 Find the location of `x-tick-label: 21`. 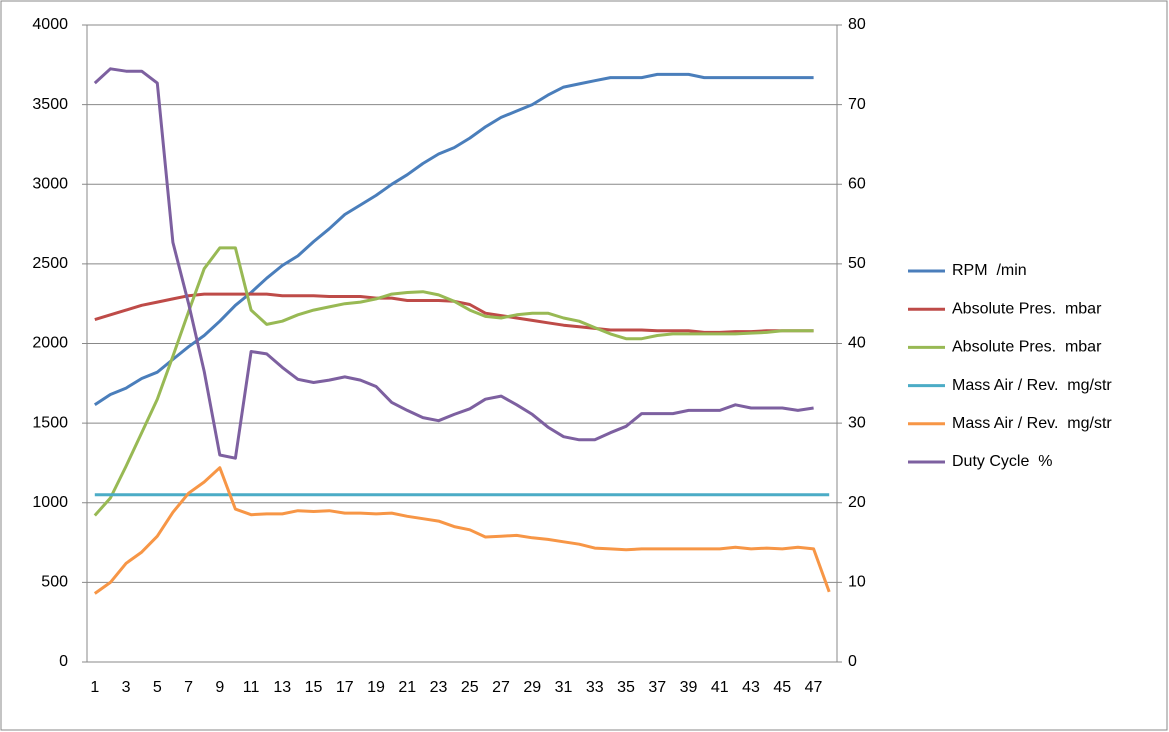

x-tick-label: 21 is located at coordinates (407, 687).